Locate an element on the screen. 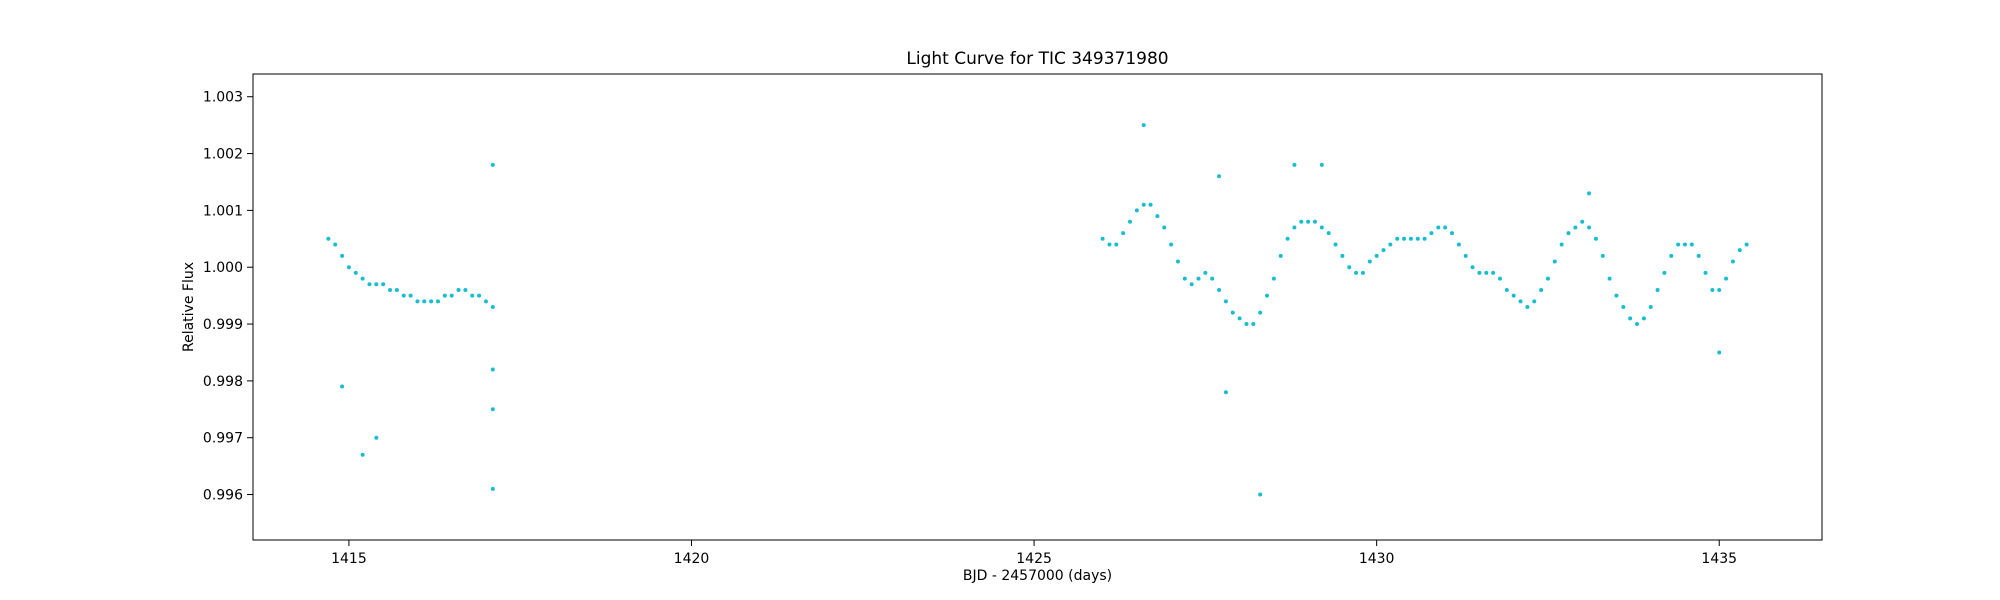 The height and width of the screenshot is (600, 2000). x-axis-ticks: 1415 1420 1425 1430 1435 is located at coordinates (1034, 553).